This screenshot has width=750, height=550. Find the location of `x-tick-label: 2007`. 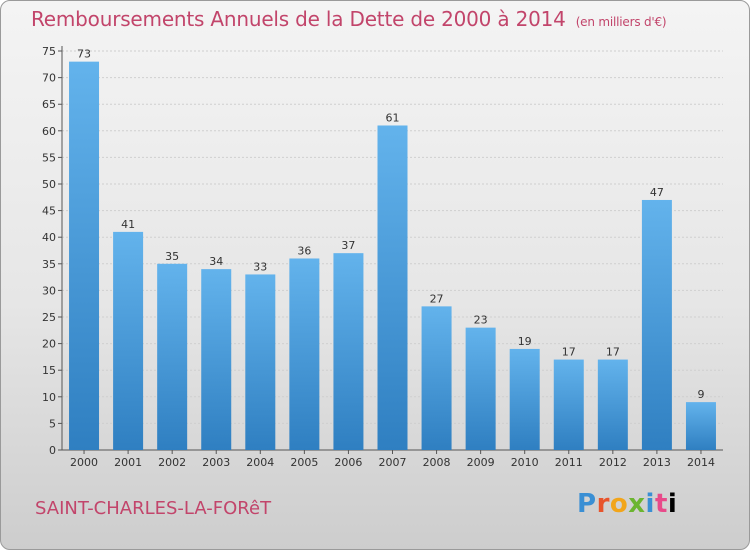

x-tick-label: 2007 is located at coordinates (393, 462).